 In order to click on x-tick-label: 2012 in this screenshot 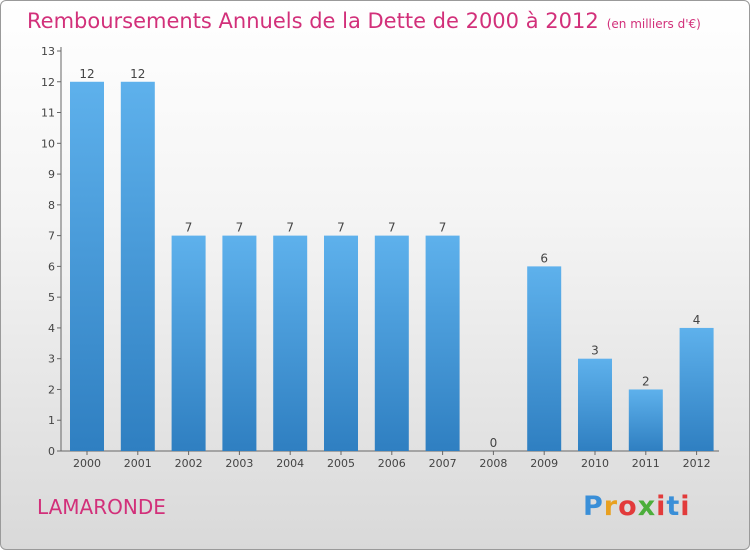, I will do `click(697, 463)`.